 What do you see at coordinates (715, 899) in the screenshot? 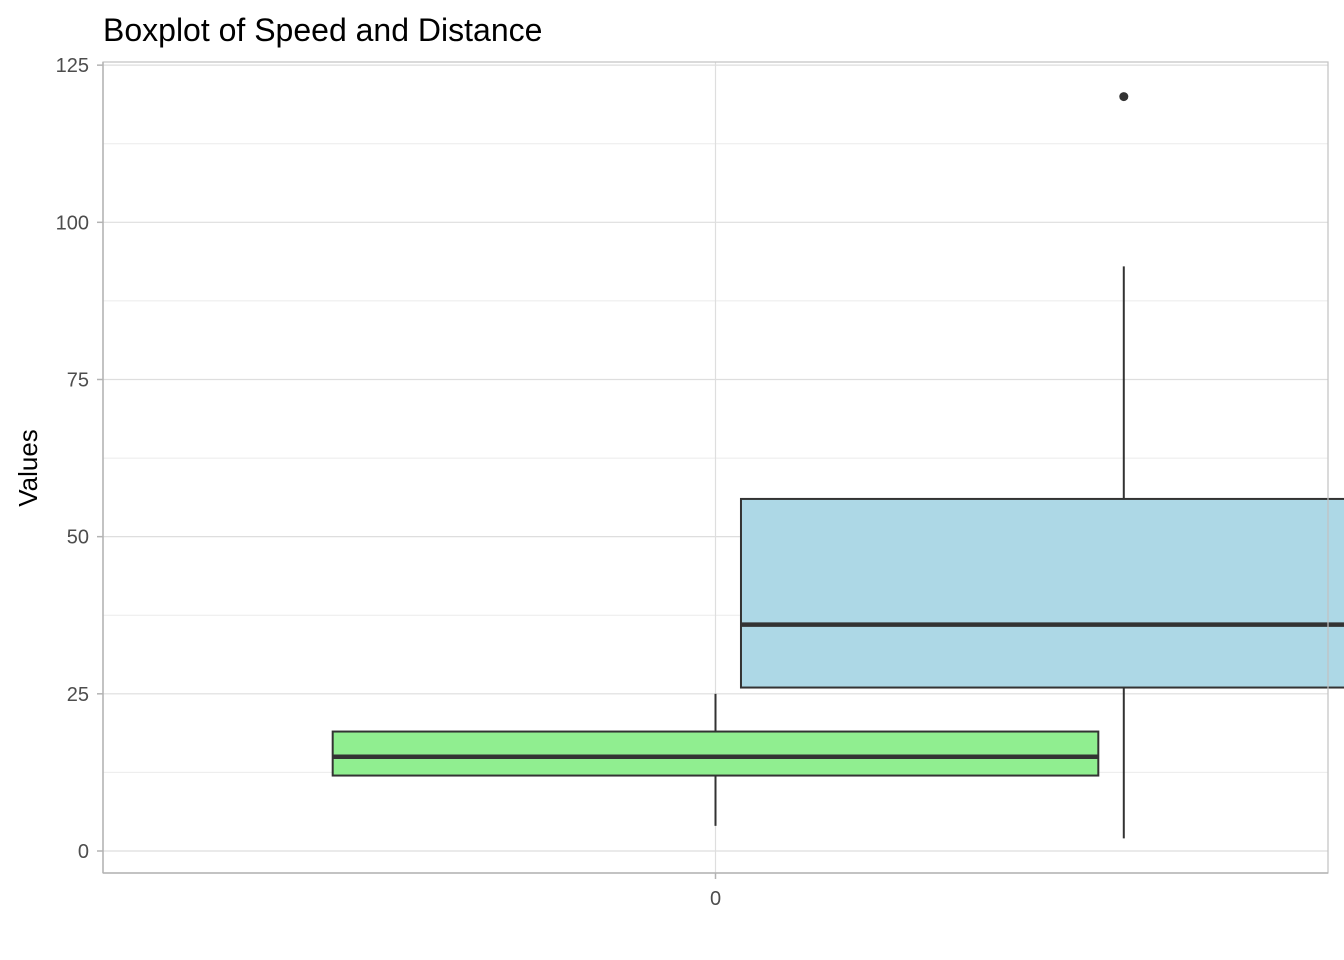
I see `x-tick-label: 0` at bounding box center [715, 899].